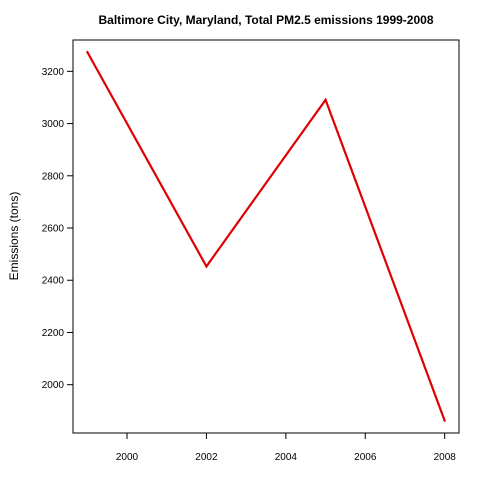 The image size is (480, 480). I want to click on y-tick-label: 2000, so click(53, 385).